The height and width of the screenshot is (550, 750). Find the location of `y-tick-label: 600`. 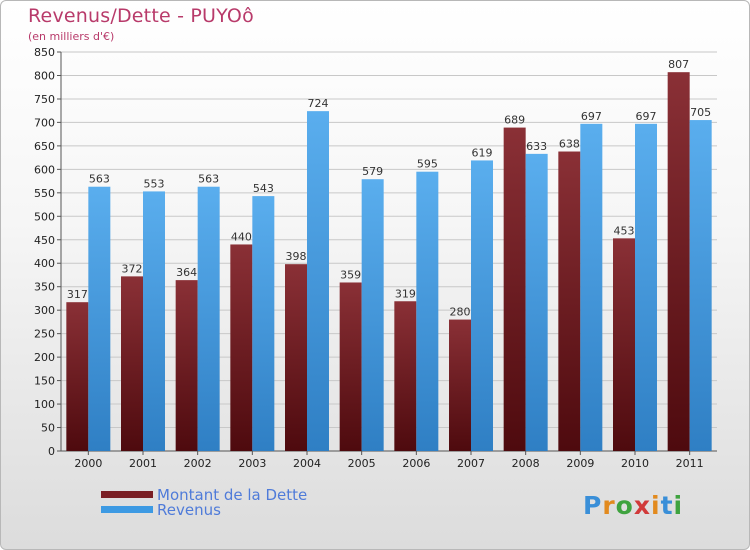

y-tick-label: 600 is located at coordinates (44, 169).